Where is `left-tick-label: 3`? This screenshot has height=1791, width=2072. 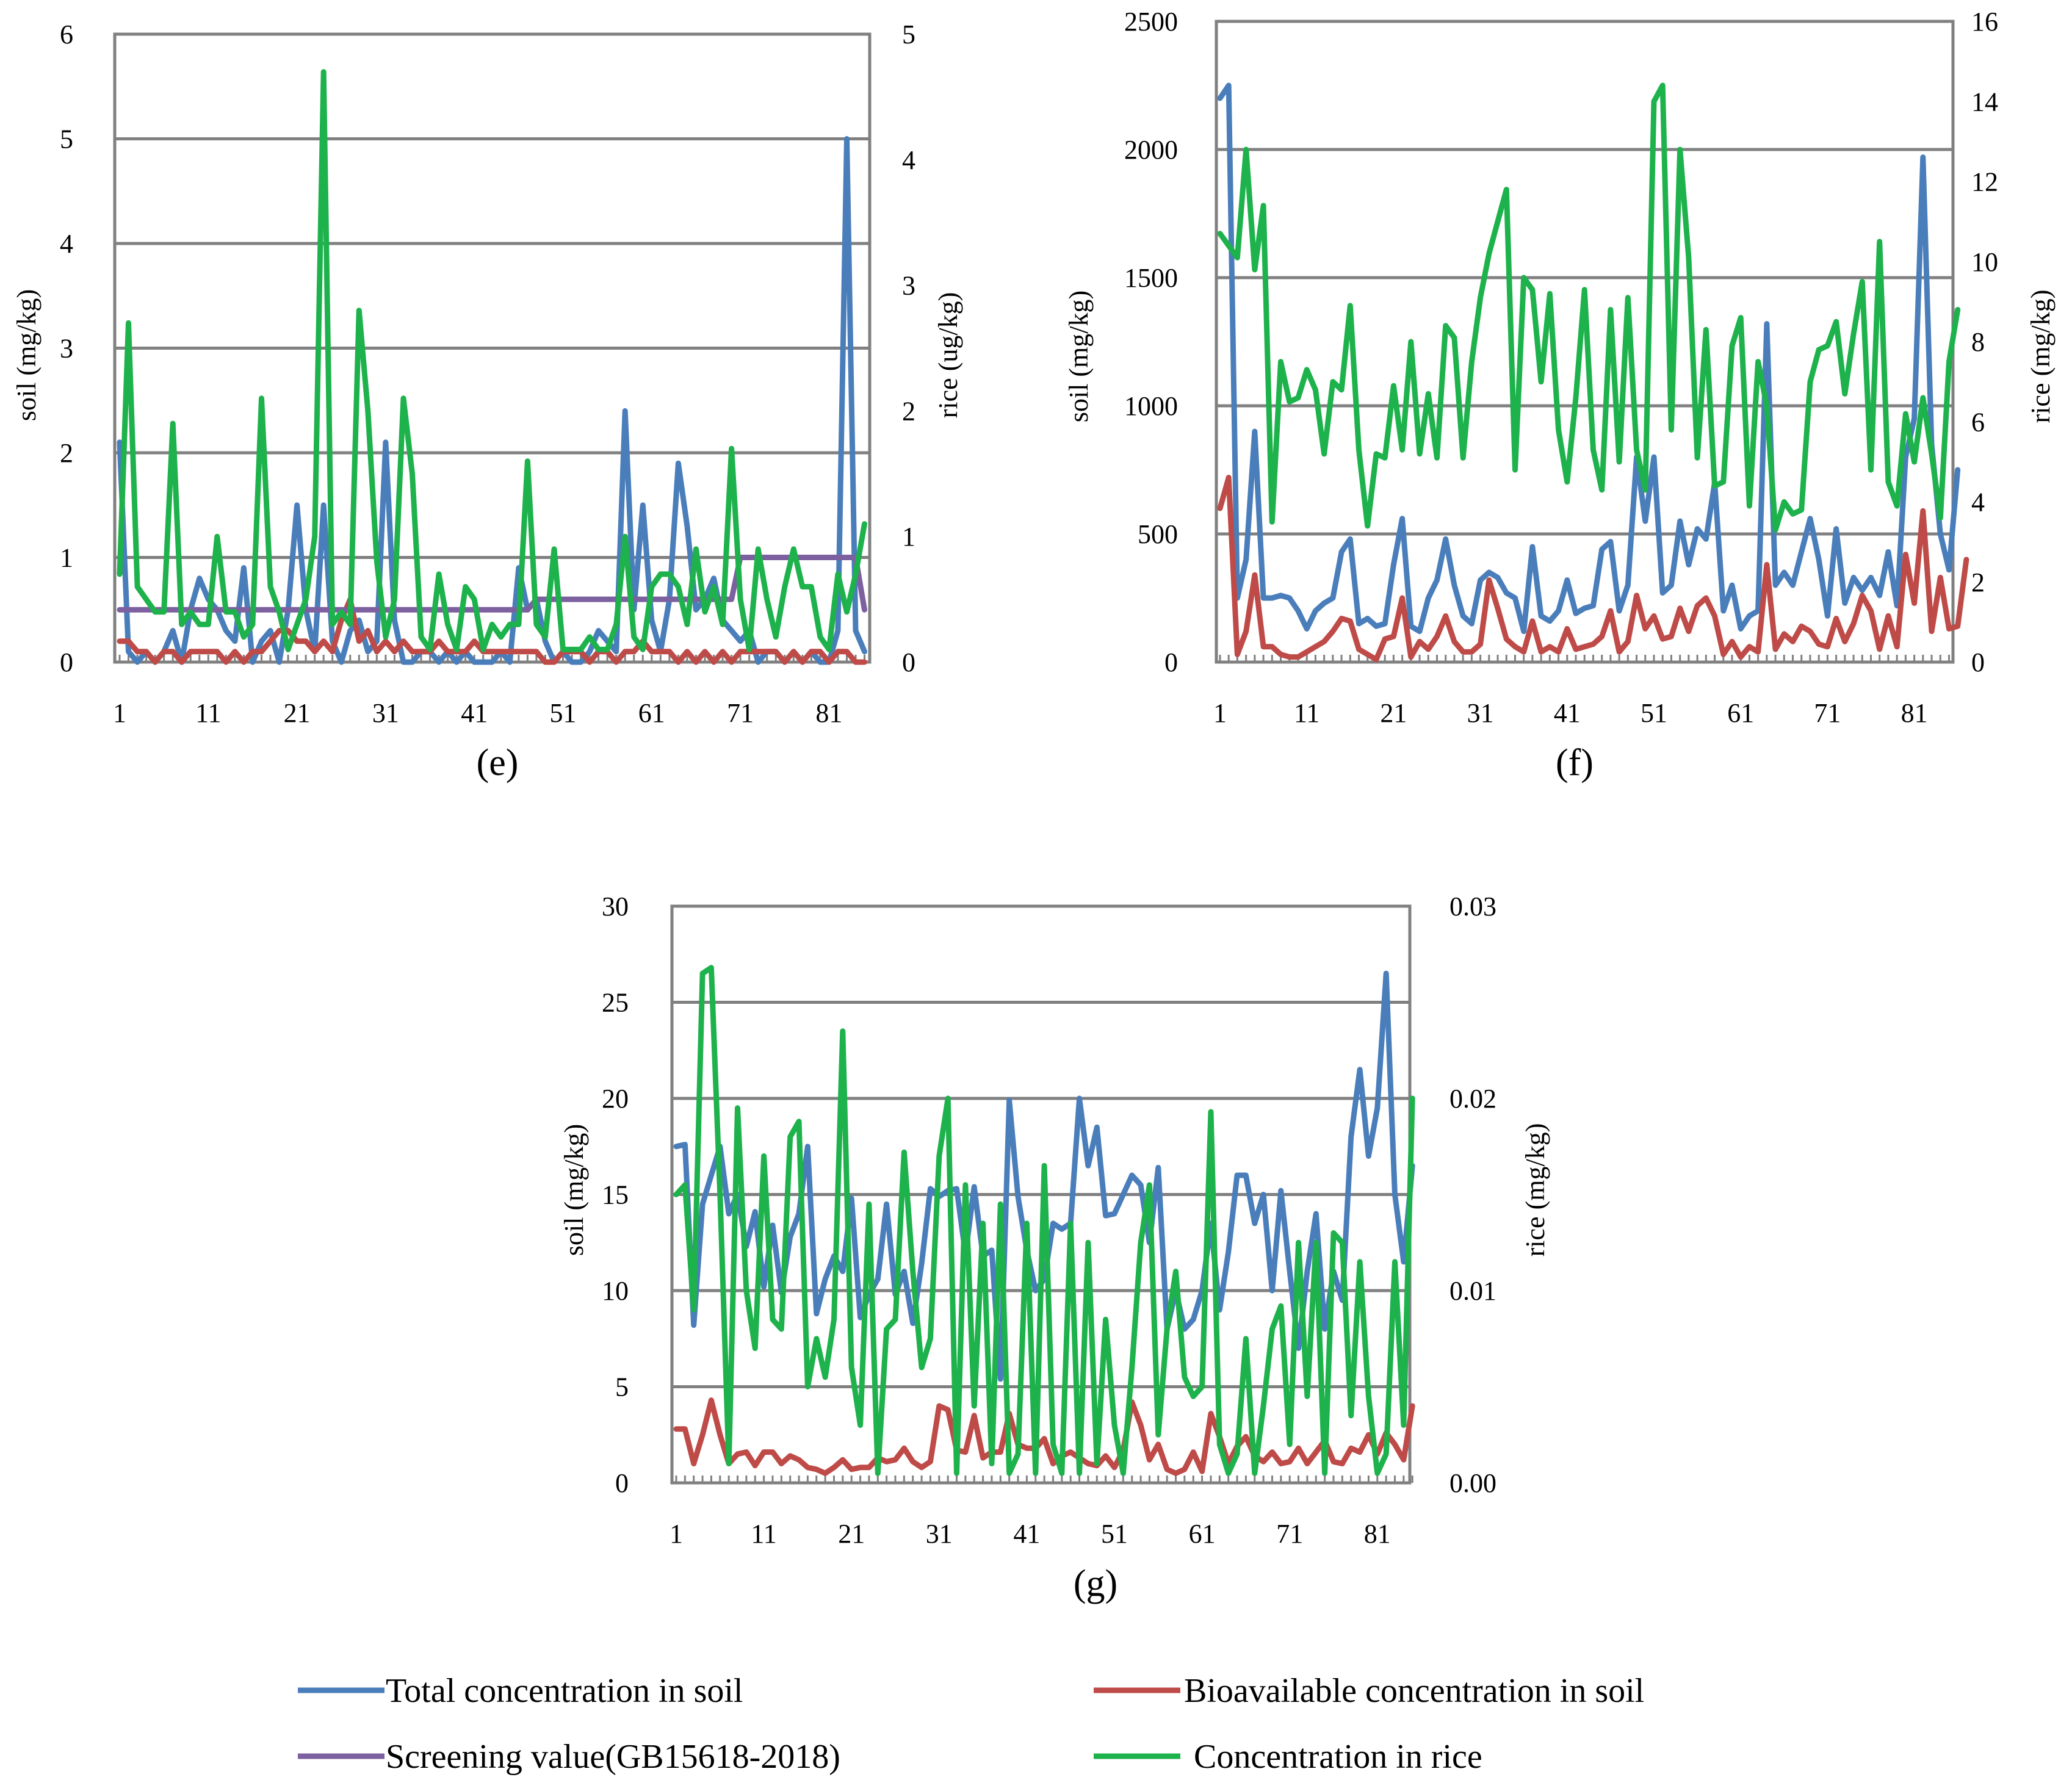 left-tick-label: 3 is located at coordinates (67, 349).